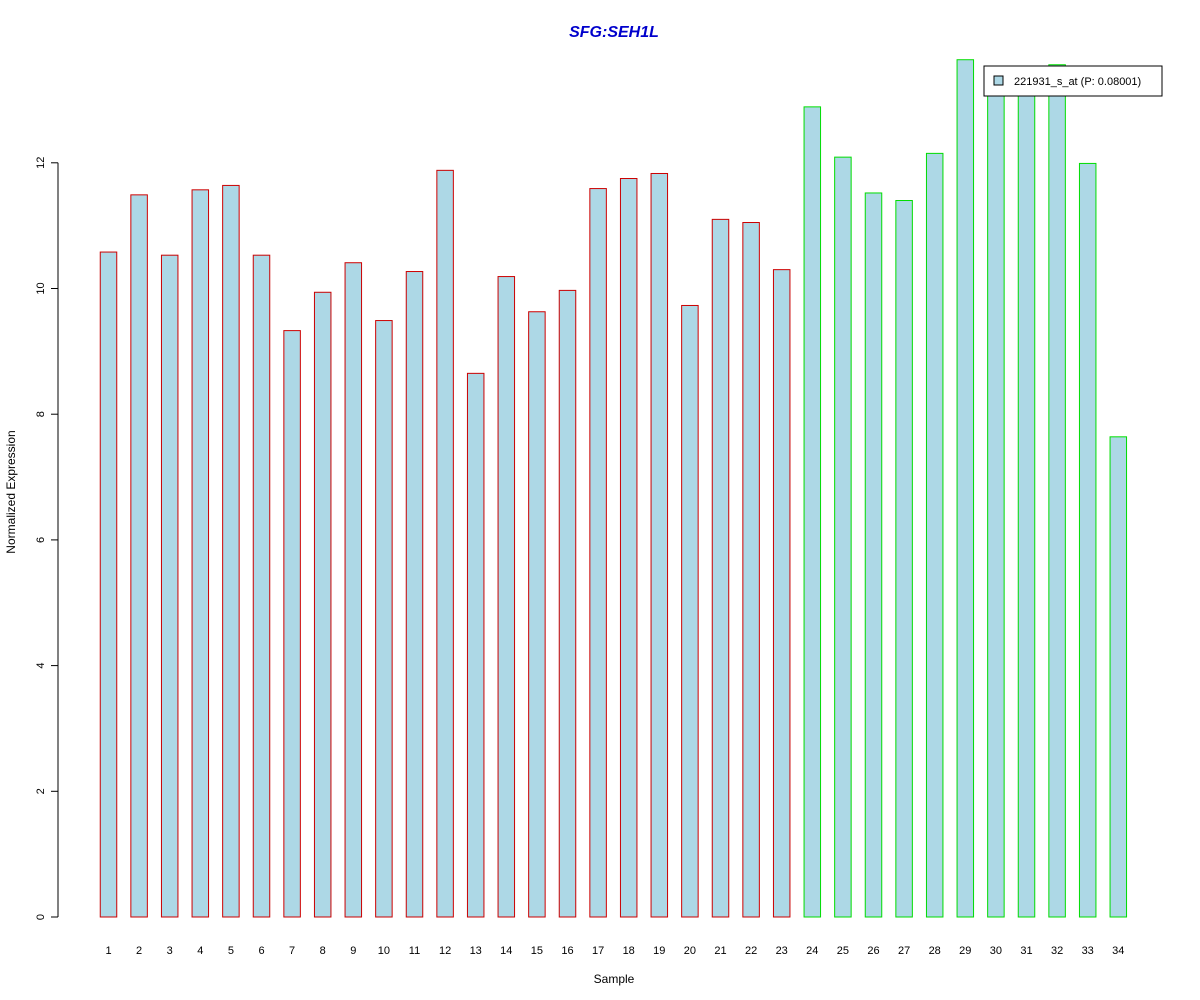  I want to click on x-tick-label: 8, so click(323, 951).